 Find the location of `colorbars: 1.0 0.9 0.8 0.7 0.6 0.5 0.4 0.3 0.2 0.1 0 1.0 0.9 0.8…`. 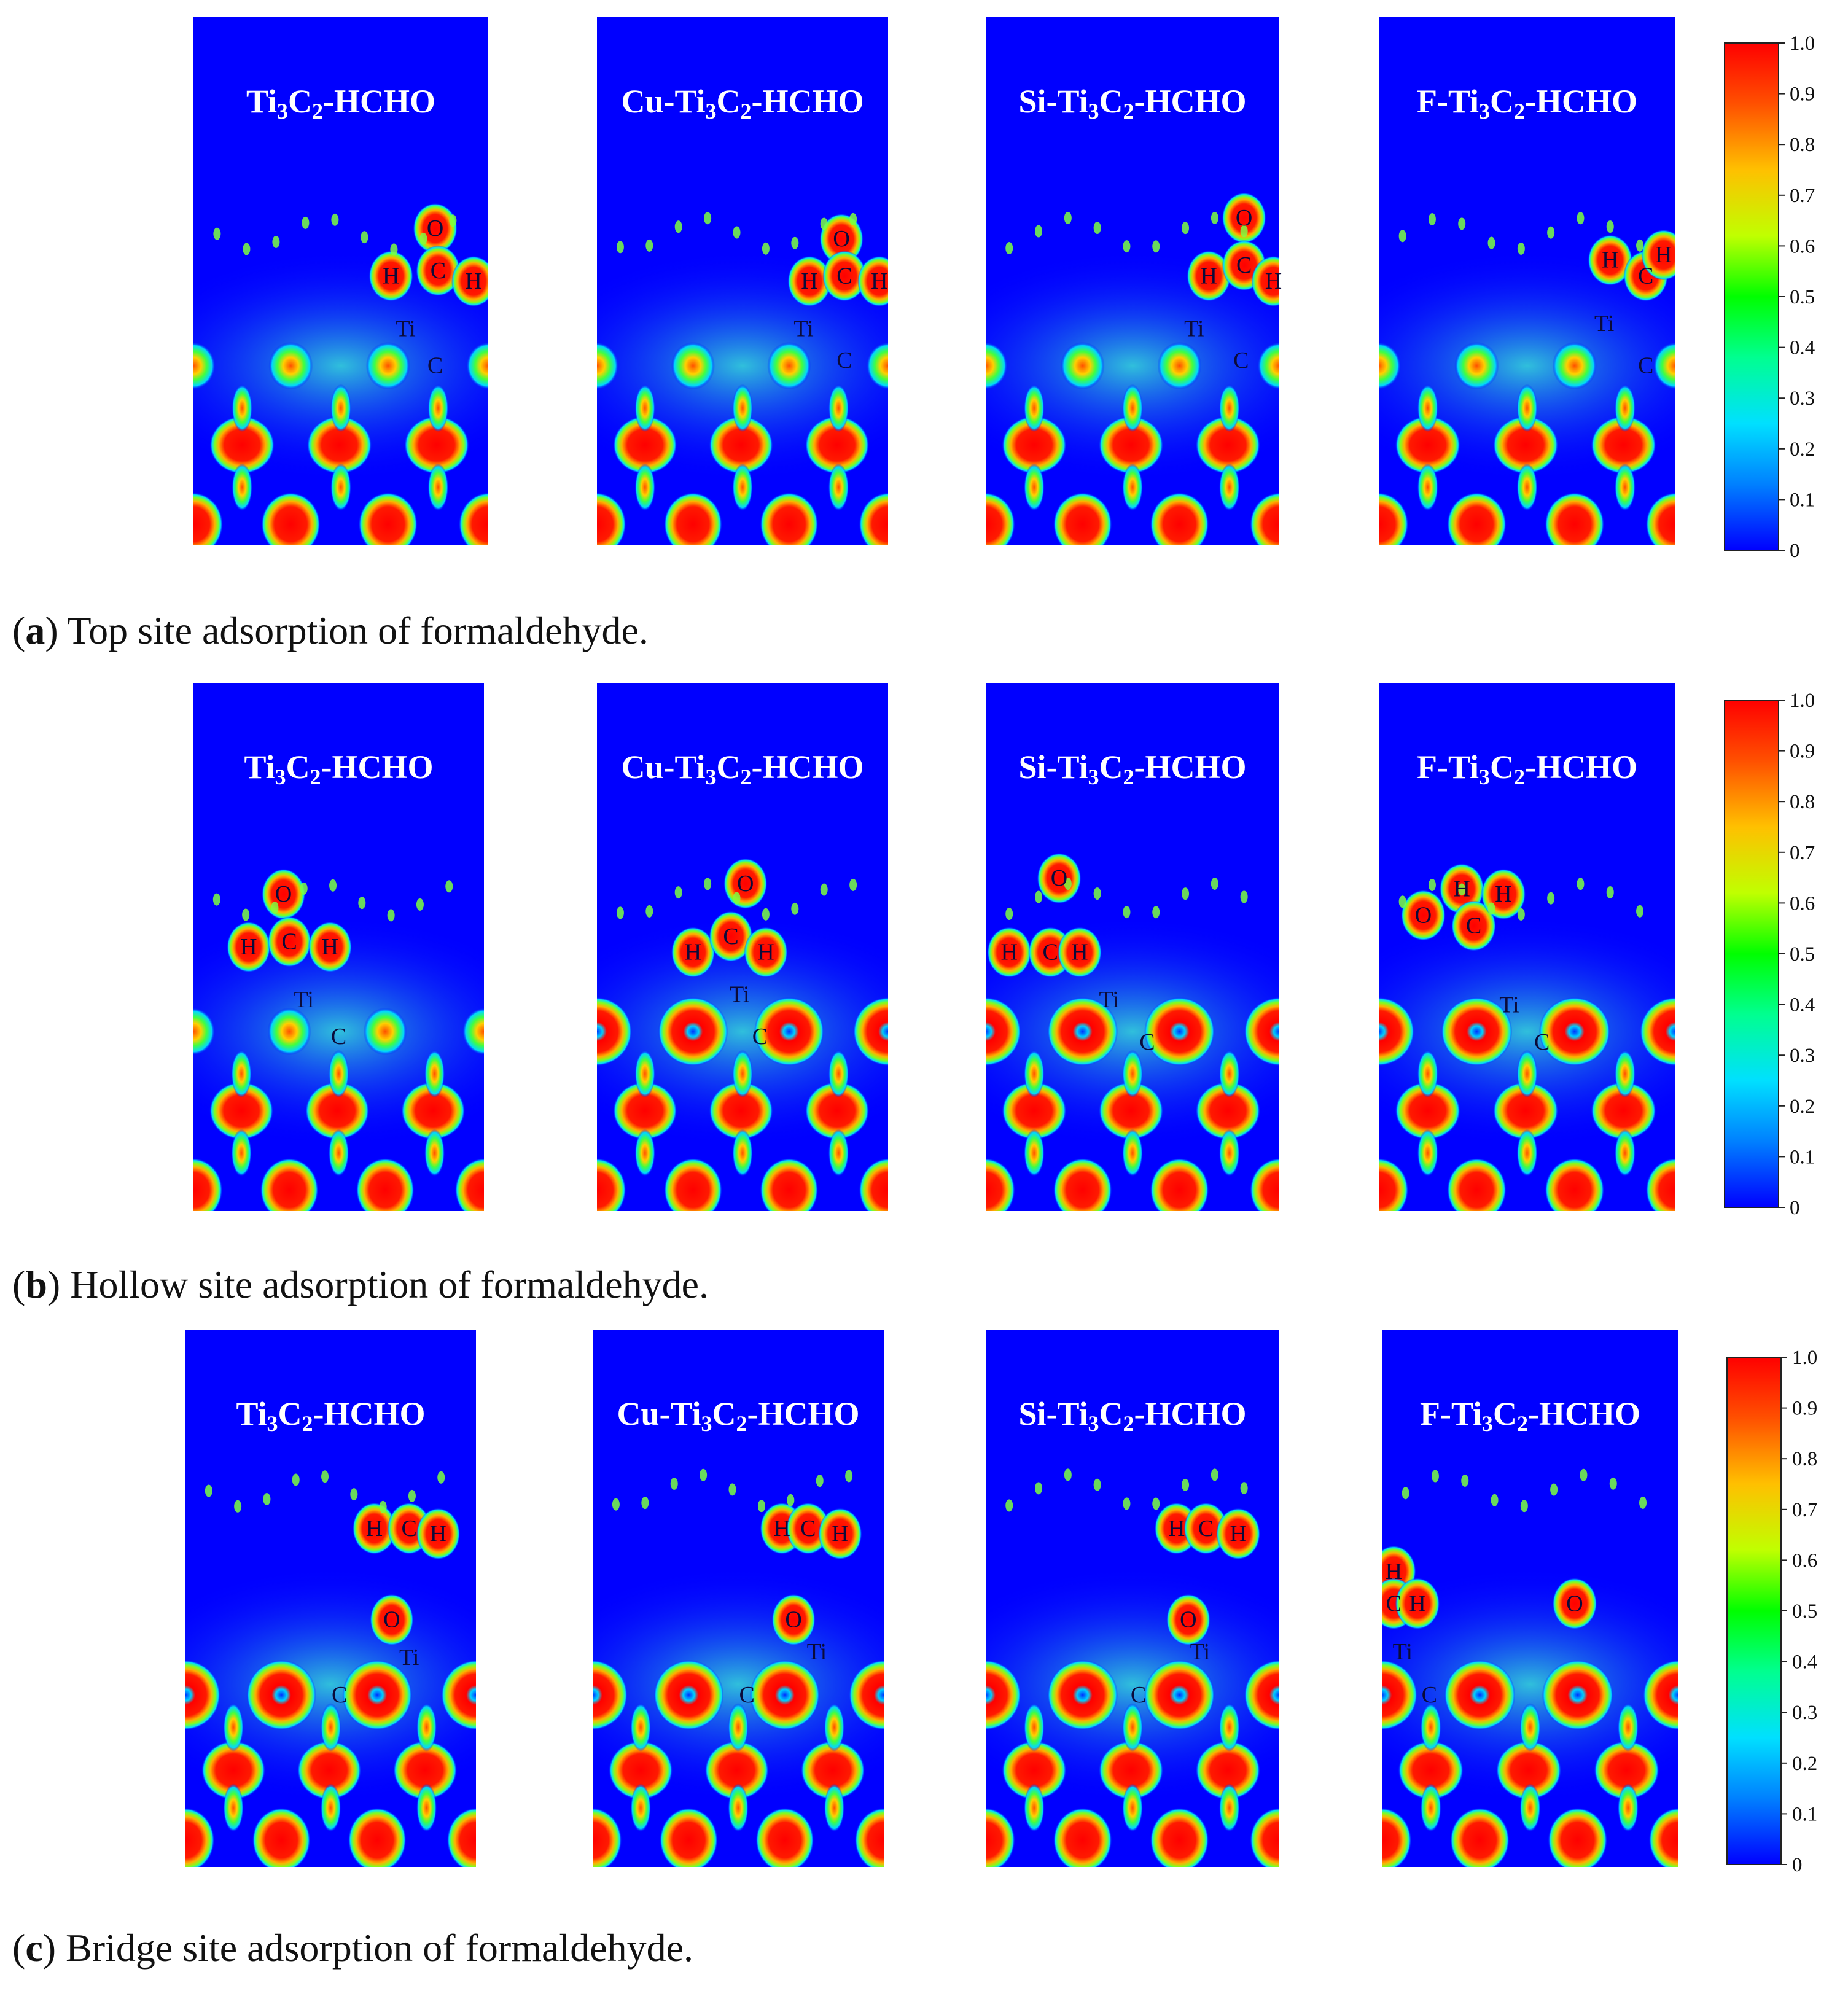

colorbars: 1.0 0.9 0.8 0.7 0.6 0.5 0.4 0.3 0.2 0.1 0 1.0 0.9 0.8… is located at coordinates (1770, 955).